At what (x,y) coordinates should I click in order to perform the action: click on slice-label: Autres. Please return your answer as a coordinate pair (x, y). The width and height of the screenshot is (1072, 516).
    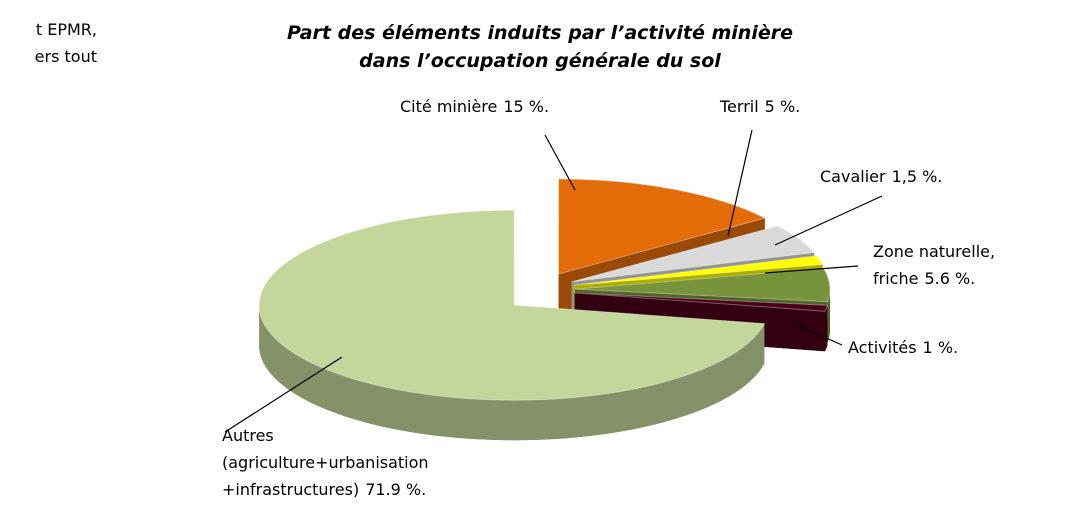
    Looking at the image, I should click on (248, 435).